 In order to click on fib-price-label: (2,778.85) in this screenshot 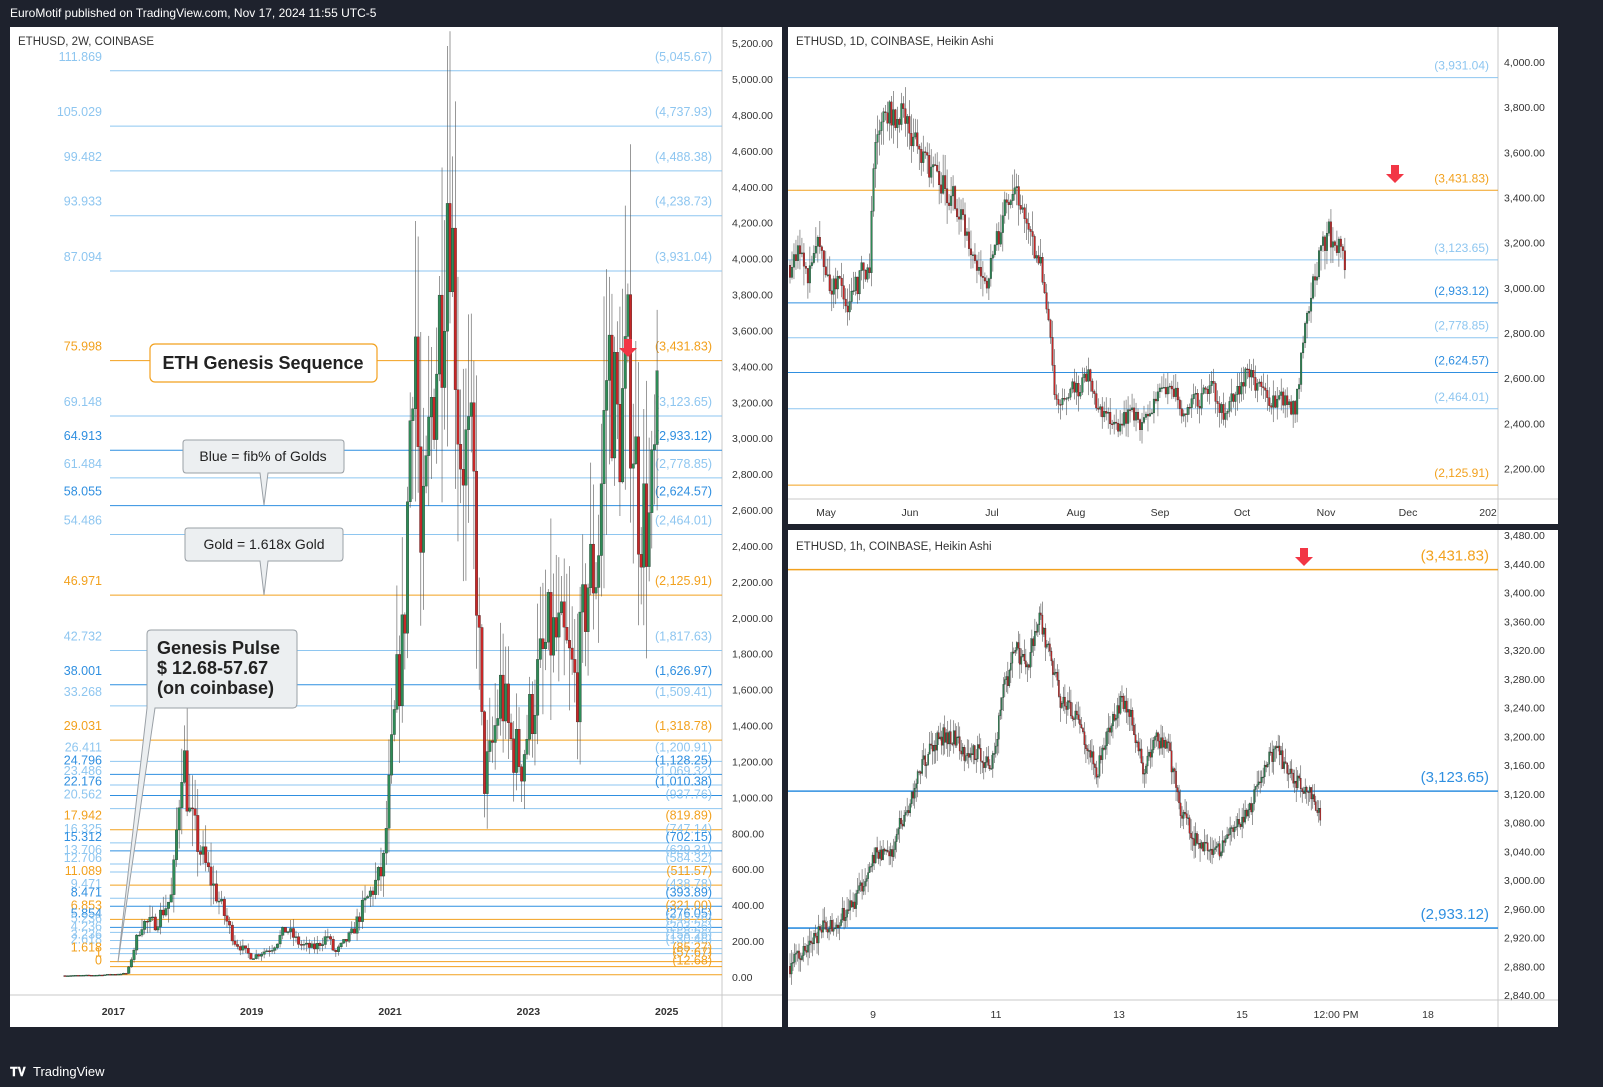, I will do `click(683, 464)`.